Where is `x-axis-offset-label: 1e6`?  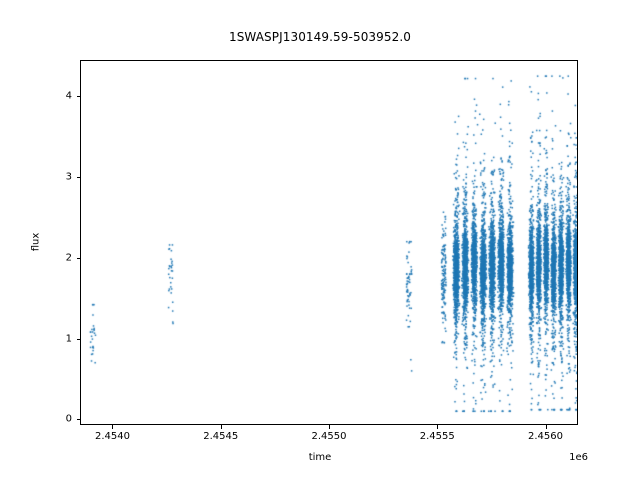 x-axis-offset-label: 1e6 is located at coordinates (578, 457).